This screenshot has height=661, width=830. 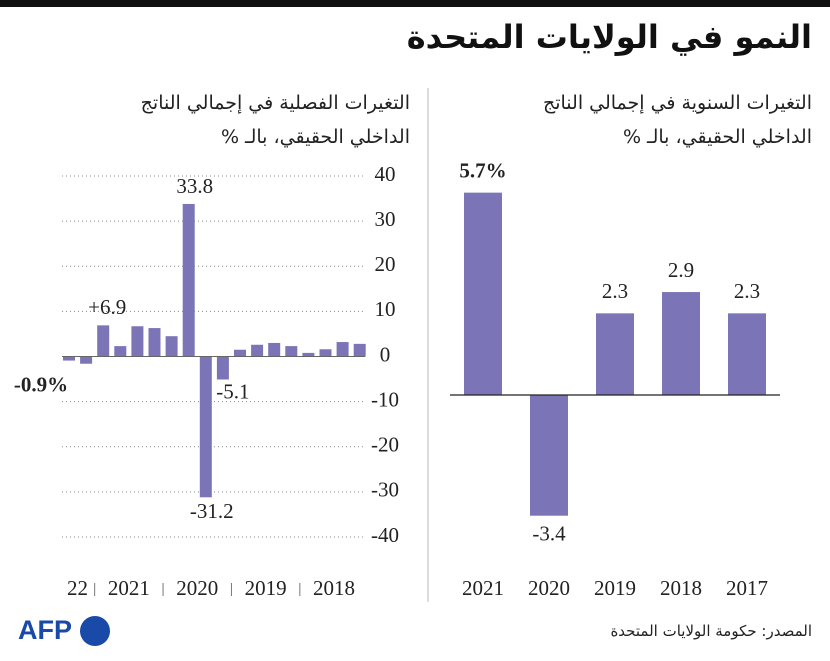 I want to click on y-tick-label: -20, so click(x=385, y=445).